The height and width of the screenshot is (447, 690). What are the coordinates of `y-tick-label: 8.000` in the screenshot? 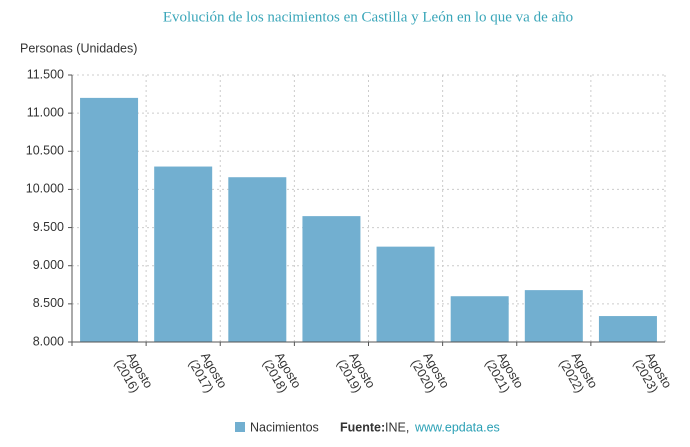 It's located at (48, 341).